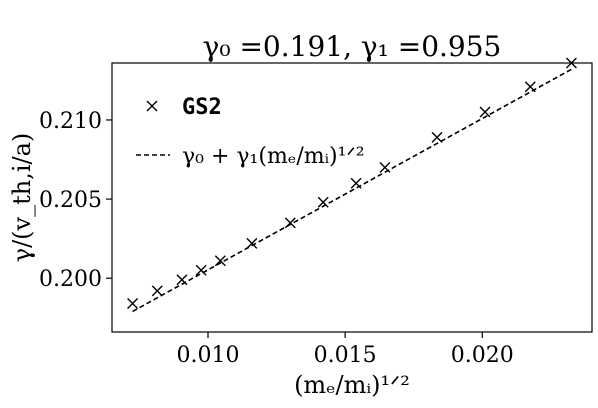 The height and width of the screenshot is (408, 598). Describe the element at coordinates (70, 121) in the screenshot. I see `y-tick-label: 0.210` at that location.